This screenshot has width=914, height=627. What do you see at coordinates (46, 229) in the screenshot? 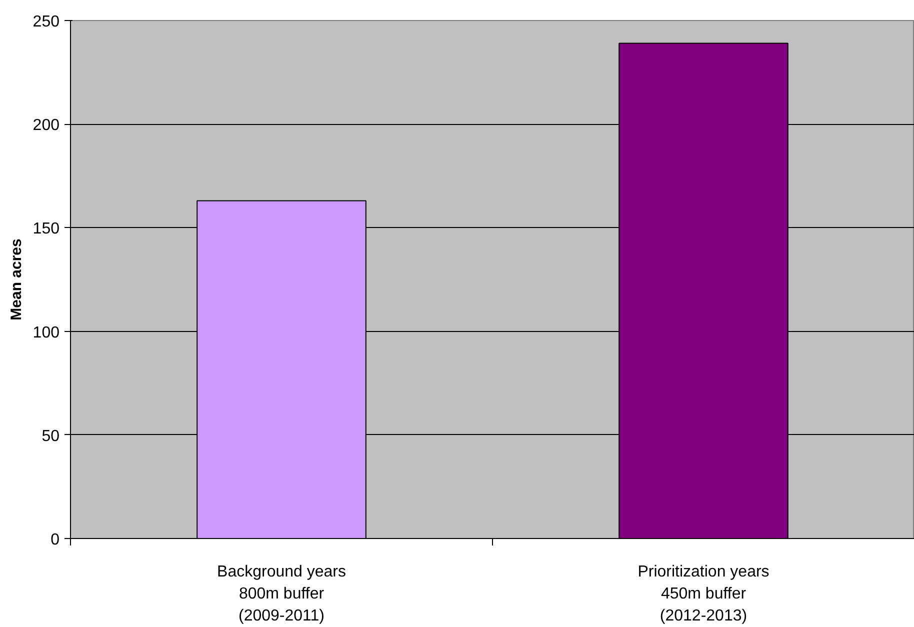
I see `y-tick-label: 150` at bounding box center [46, 229].